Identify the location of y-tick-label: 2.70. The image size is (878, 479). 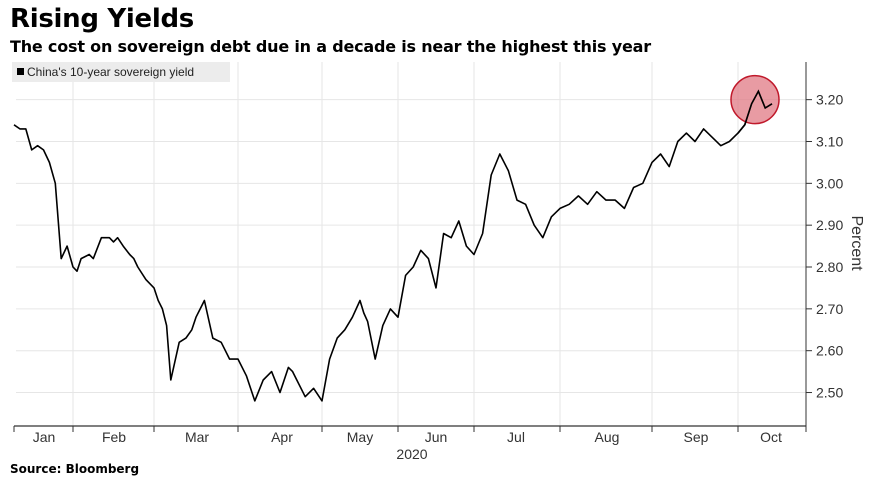
(829, 309).